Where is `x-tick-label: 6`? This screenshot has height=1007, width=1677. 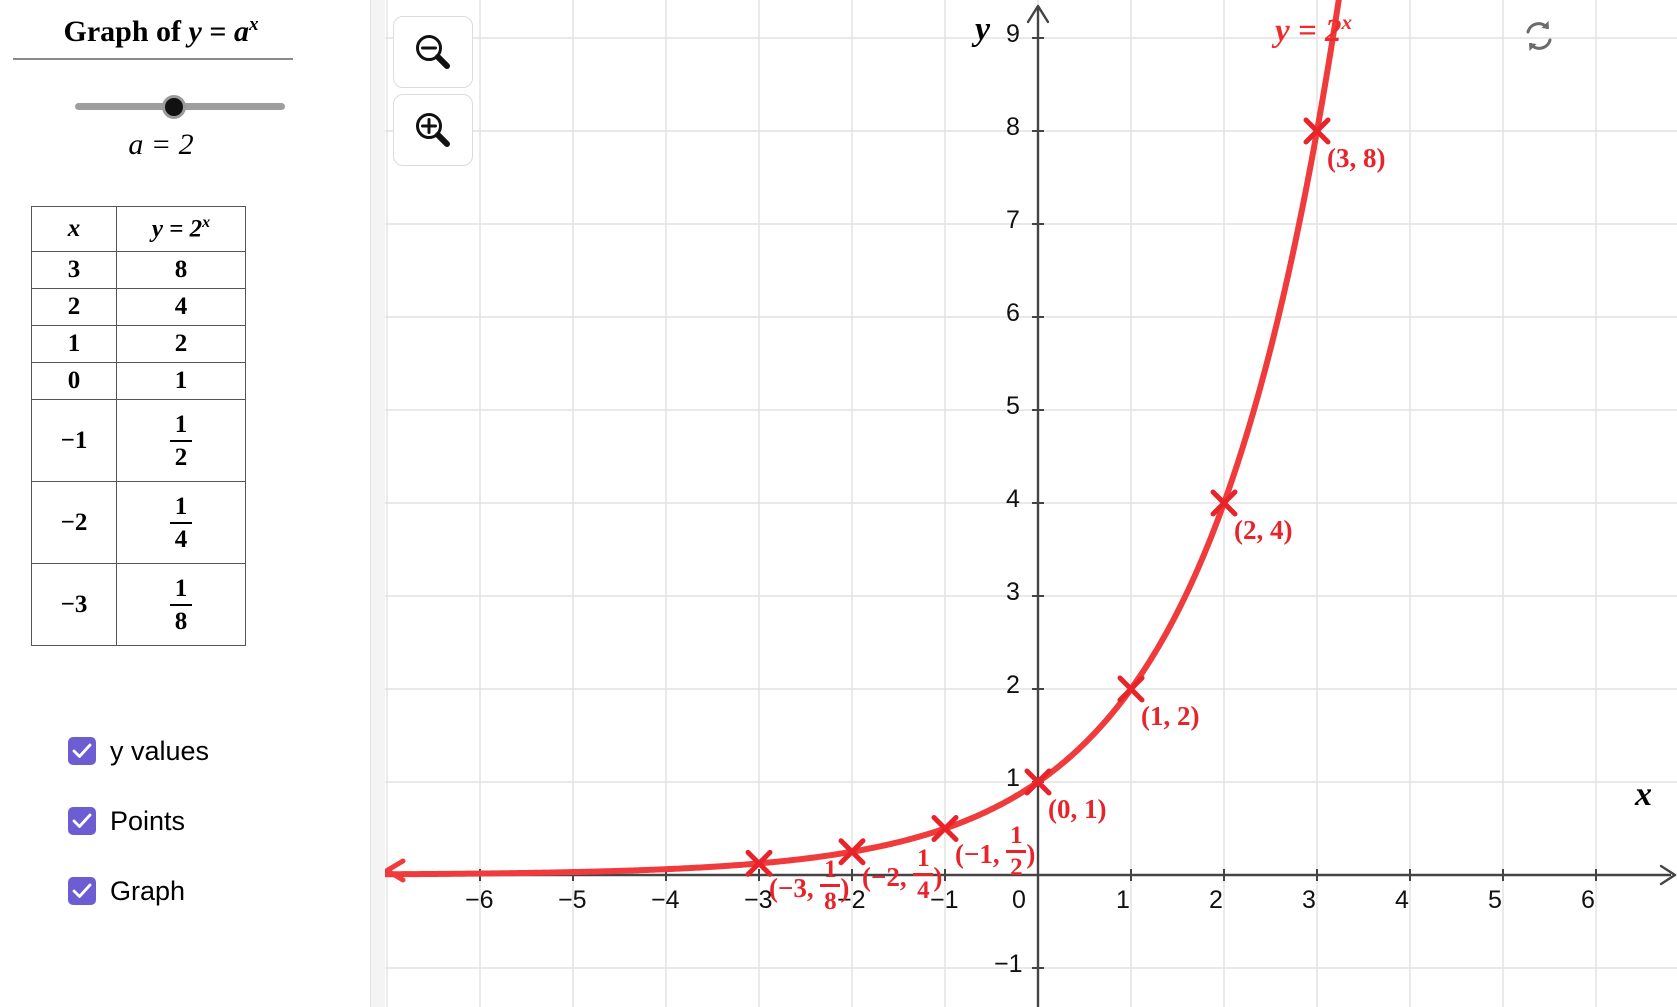
x-tick-label: 6 is located at coordinates (1588, 900).